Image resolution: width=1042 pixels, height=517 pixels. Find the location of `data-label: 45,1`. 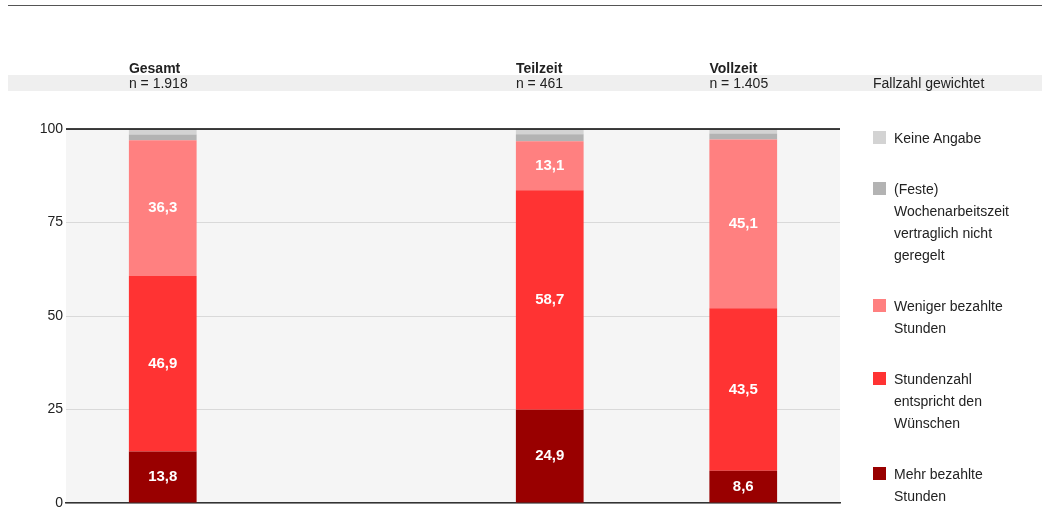

data-label: 45,1 is located at coordinates (743, 222).